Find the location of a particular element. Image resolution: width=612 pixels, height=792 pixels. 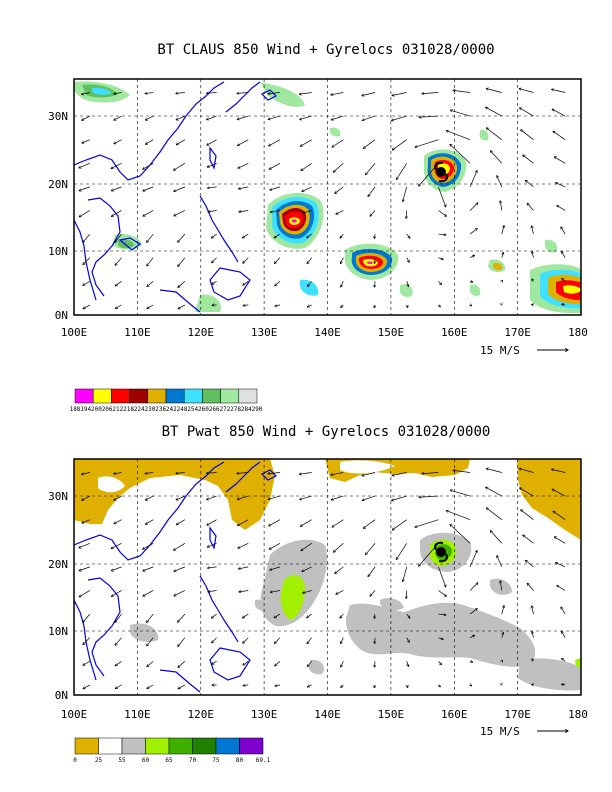

svg-text: 15 M/S is located at coordinates (500, 350).